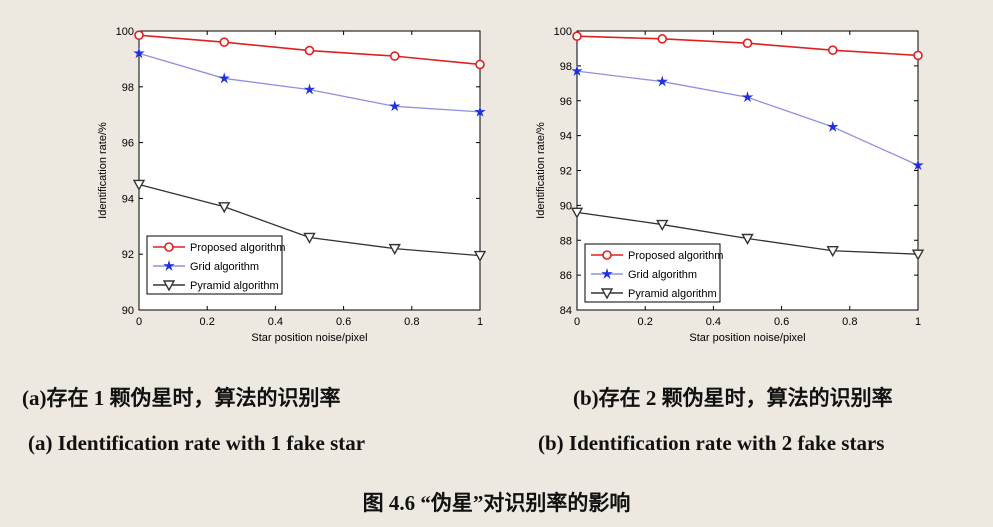 The height and width of the screenshot is (527, 993). Describe the element at coordinates (496, 503) in the screenshot. I see `figure-caption: 图 4.6 “伪星”对识别率的影响` at that location.